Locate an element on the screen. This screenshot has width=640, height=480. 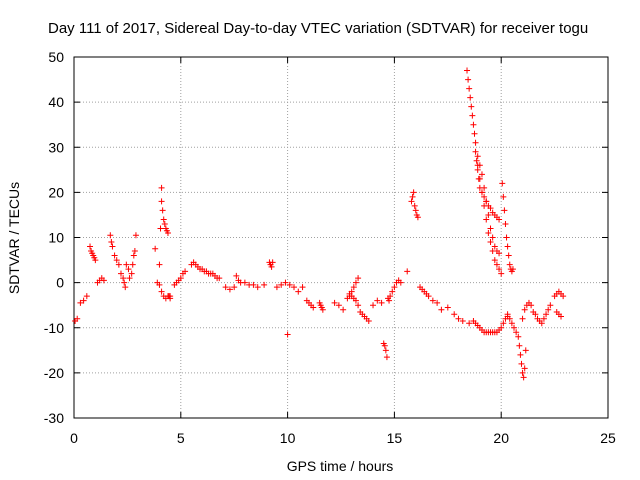
y-tick-label: 10 is located at coordinates (56, 238).